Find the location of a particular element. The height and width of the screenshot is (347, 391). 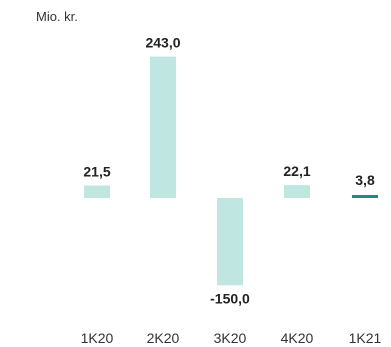

value-label-1k21: 3,8 is located at coordinates (365, 180).